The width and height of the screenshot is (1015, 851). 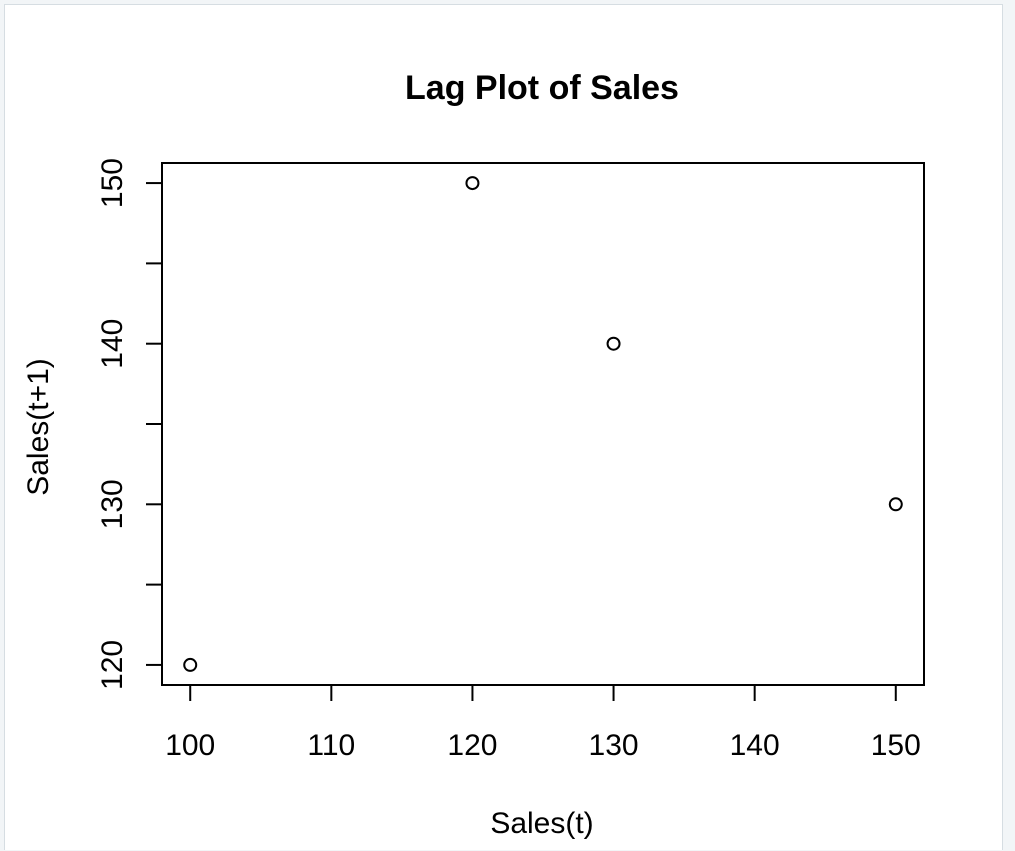 I want to click on x-tick-label: 110, so click(x=331, y=745).